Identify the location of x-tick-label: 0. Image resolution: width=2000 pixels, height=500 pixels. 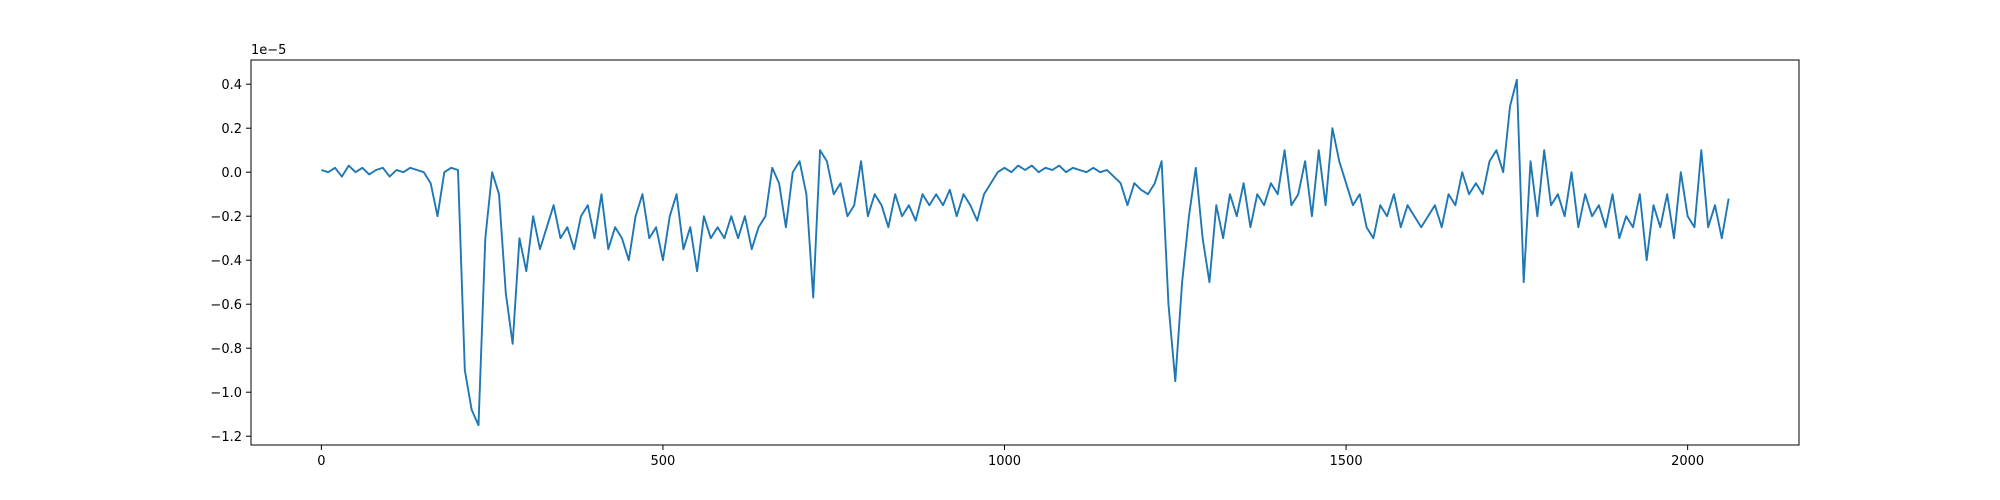
(321, 461).